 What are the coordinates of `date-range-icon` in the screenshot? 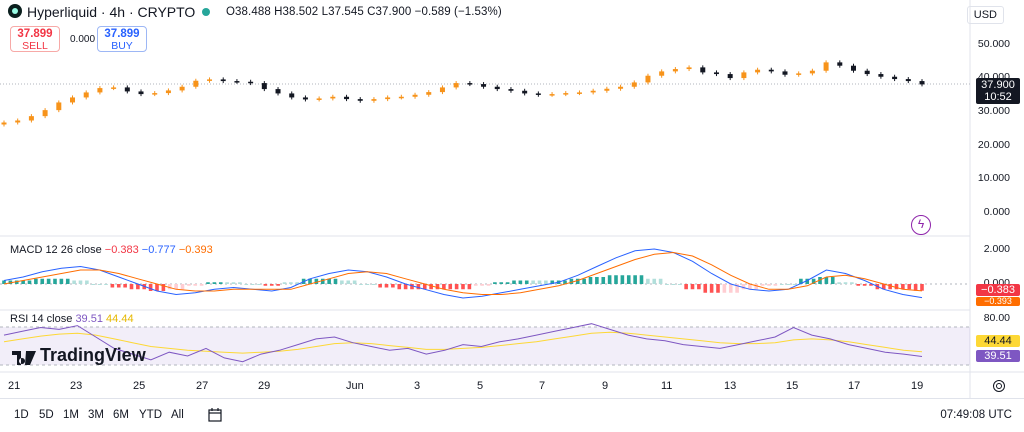 It's located at (215, 415).